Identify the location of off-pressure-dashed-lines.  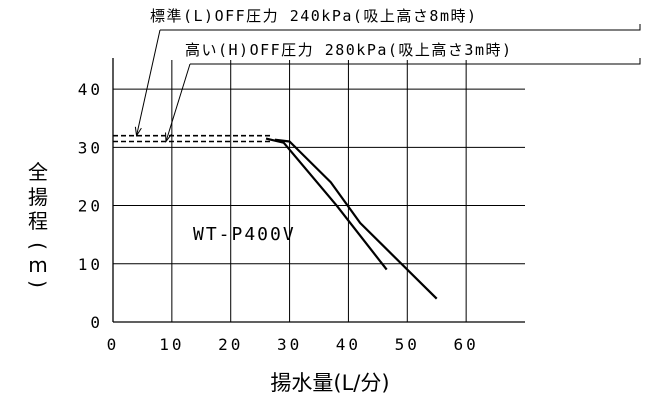
(192, 138).